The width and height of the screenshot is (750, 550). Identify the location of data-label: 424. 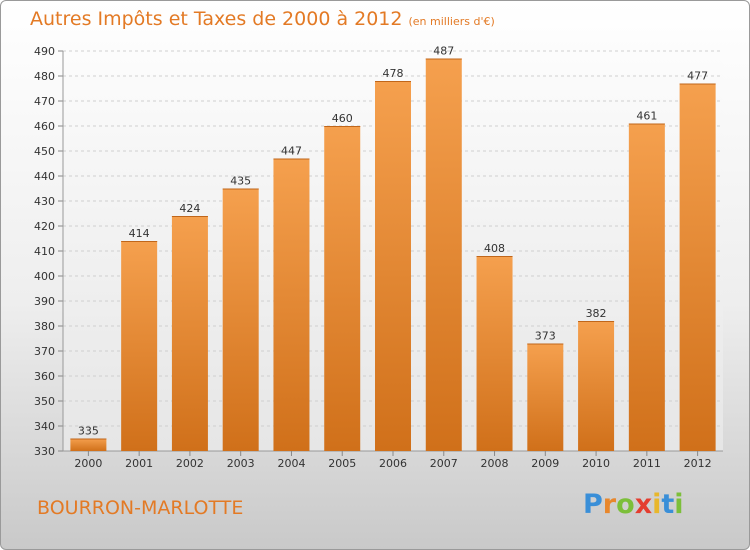
(189, 208).